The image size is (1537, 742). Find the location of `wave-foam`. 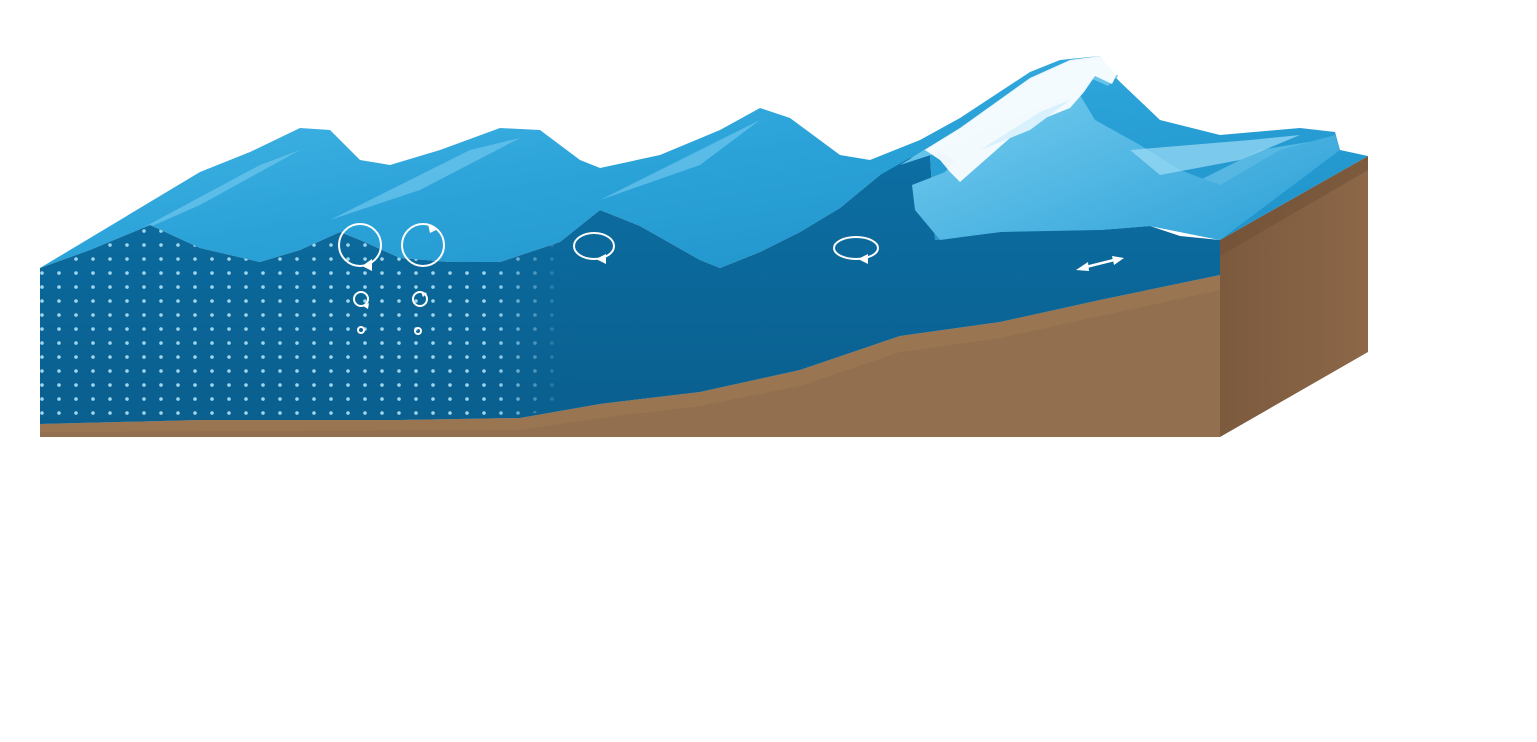

wave-foam is located at coordinates (1009, 119).